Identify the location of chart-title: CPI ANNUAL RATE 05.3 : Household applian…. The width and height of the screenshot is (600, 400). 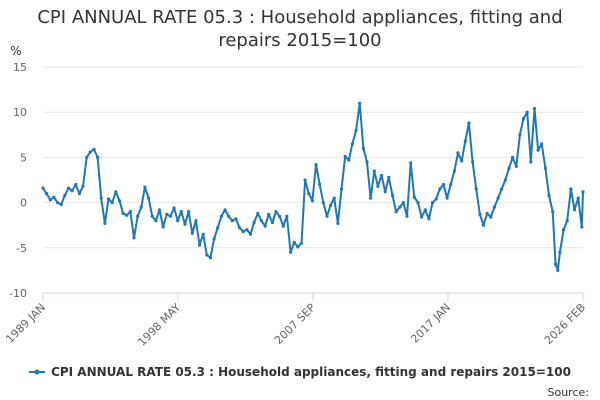
(300, 29).